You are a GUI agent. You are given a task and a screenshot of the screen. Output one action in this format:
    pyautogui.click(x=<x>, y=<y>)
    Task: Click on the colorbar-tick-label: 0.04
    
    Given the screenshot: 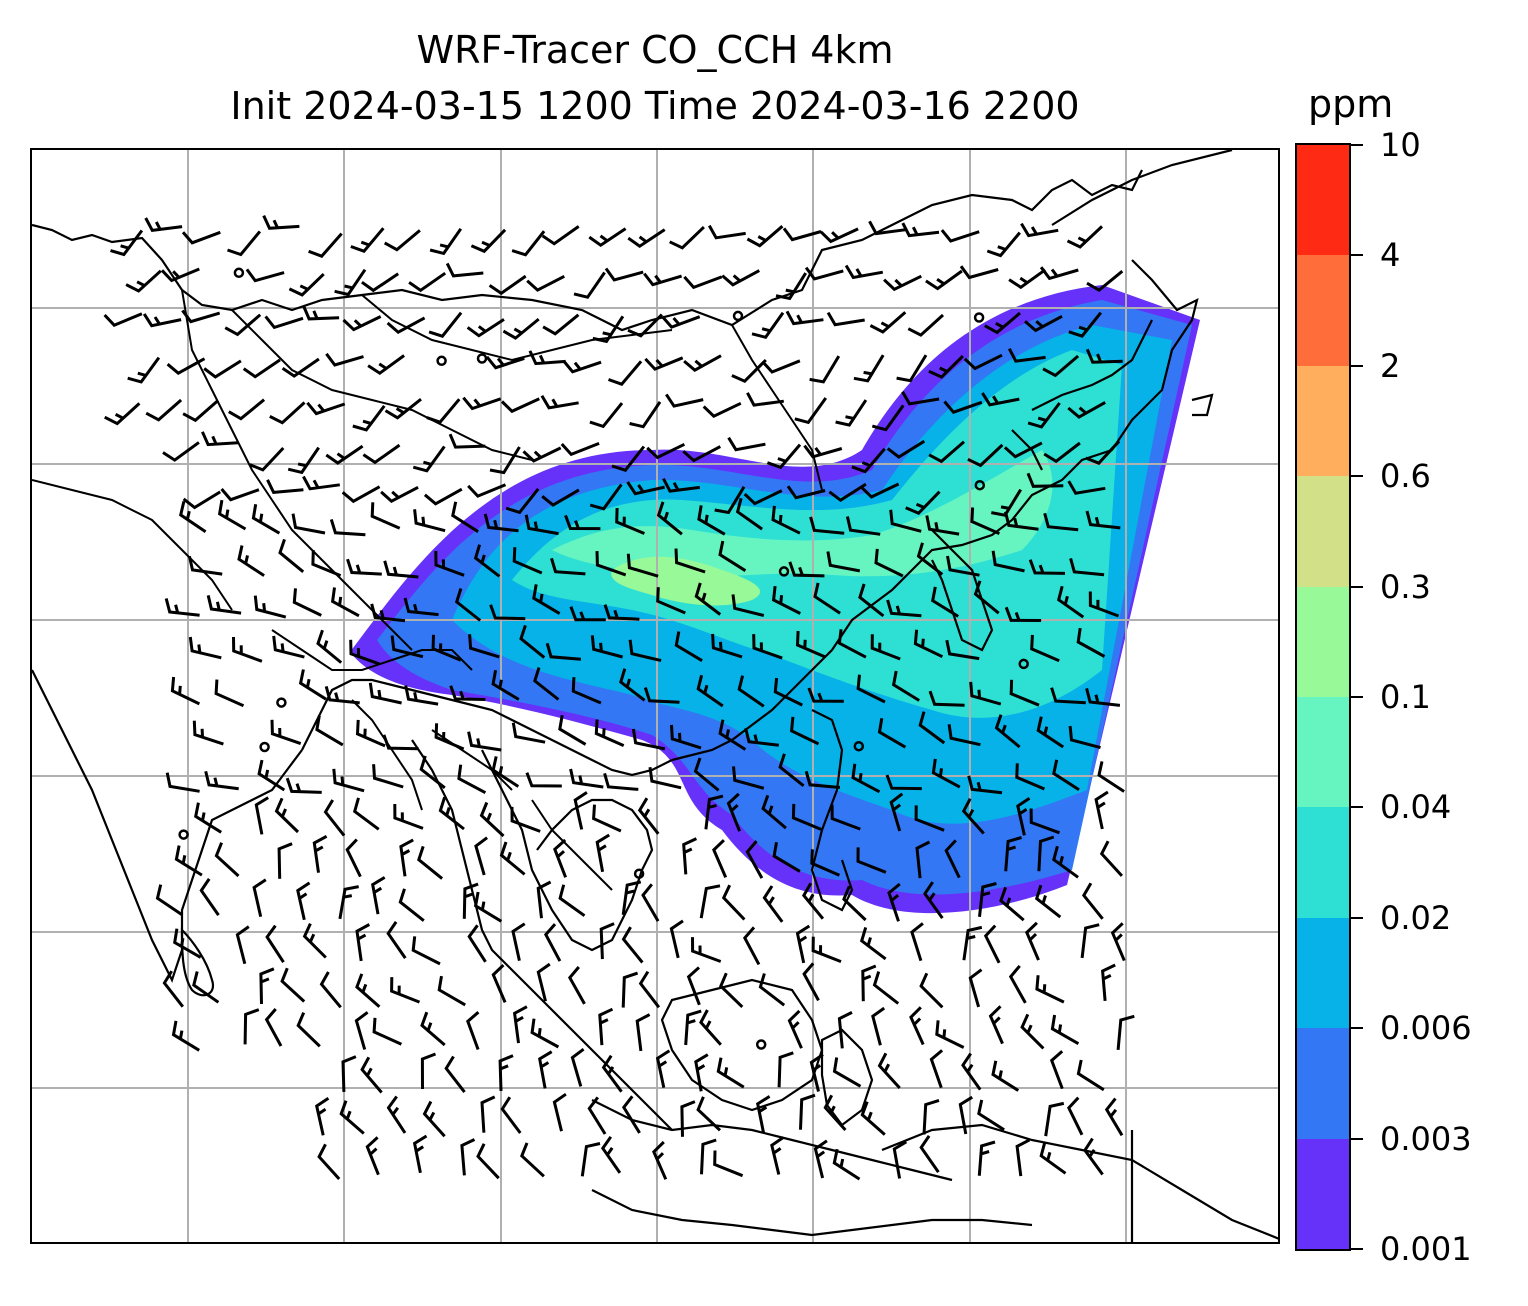 What is the action you would take?
    pyautogui.click(x=1416, y=807)
    